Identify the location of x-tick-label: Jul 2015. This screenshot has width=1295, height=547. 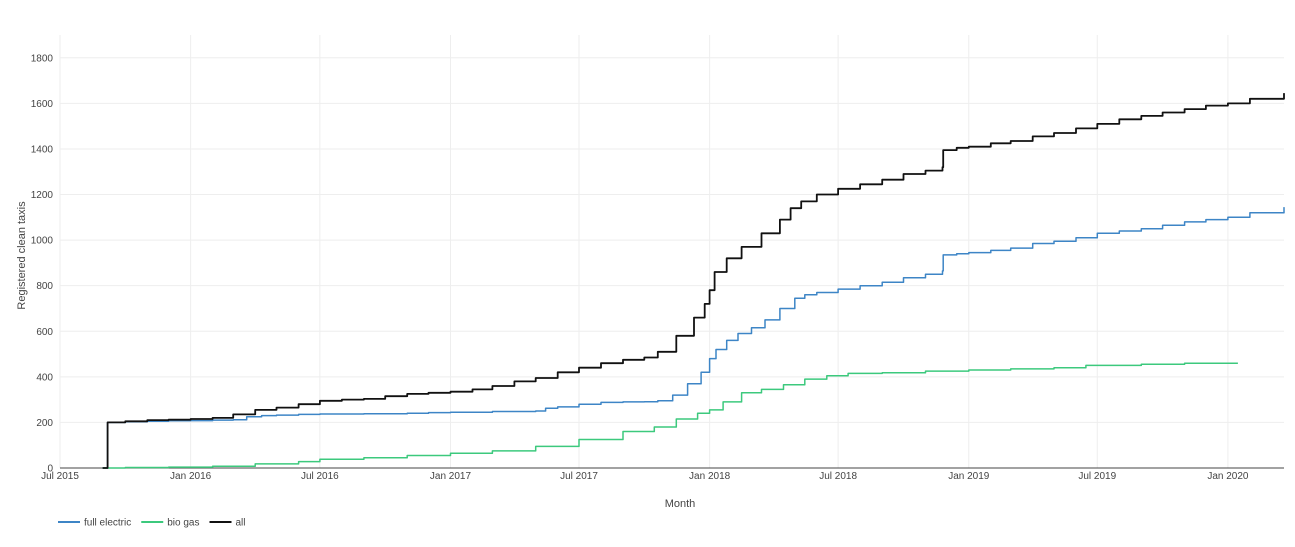
(60, 476).